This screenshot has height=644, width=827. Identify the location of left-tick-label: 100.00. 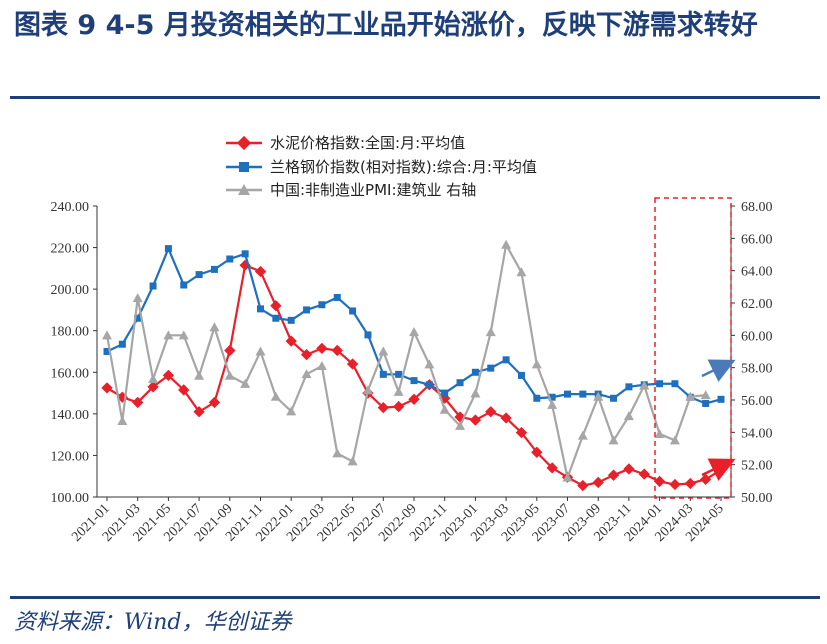
(70, 498).